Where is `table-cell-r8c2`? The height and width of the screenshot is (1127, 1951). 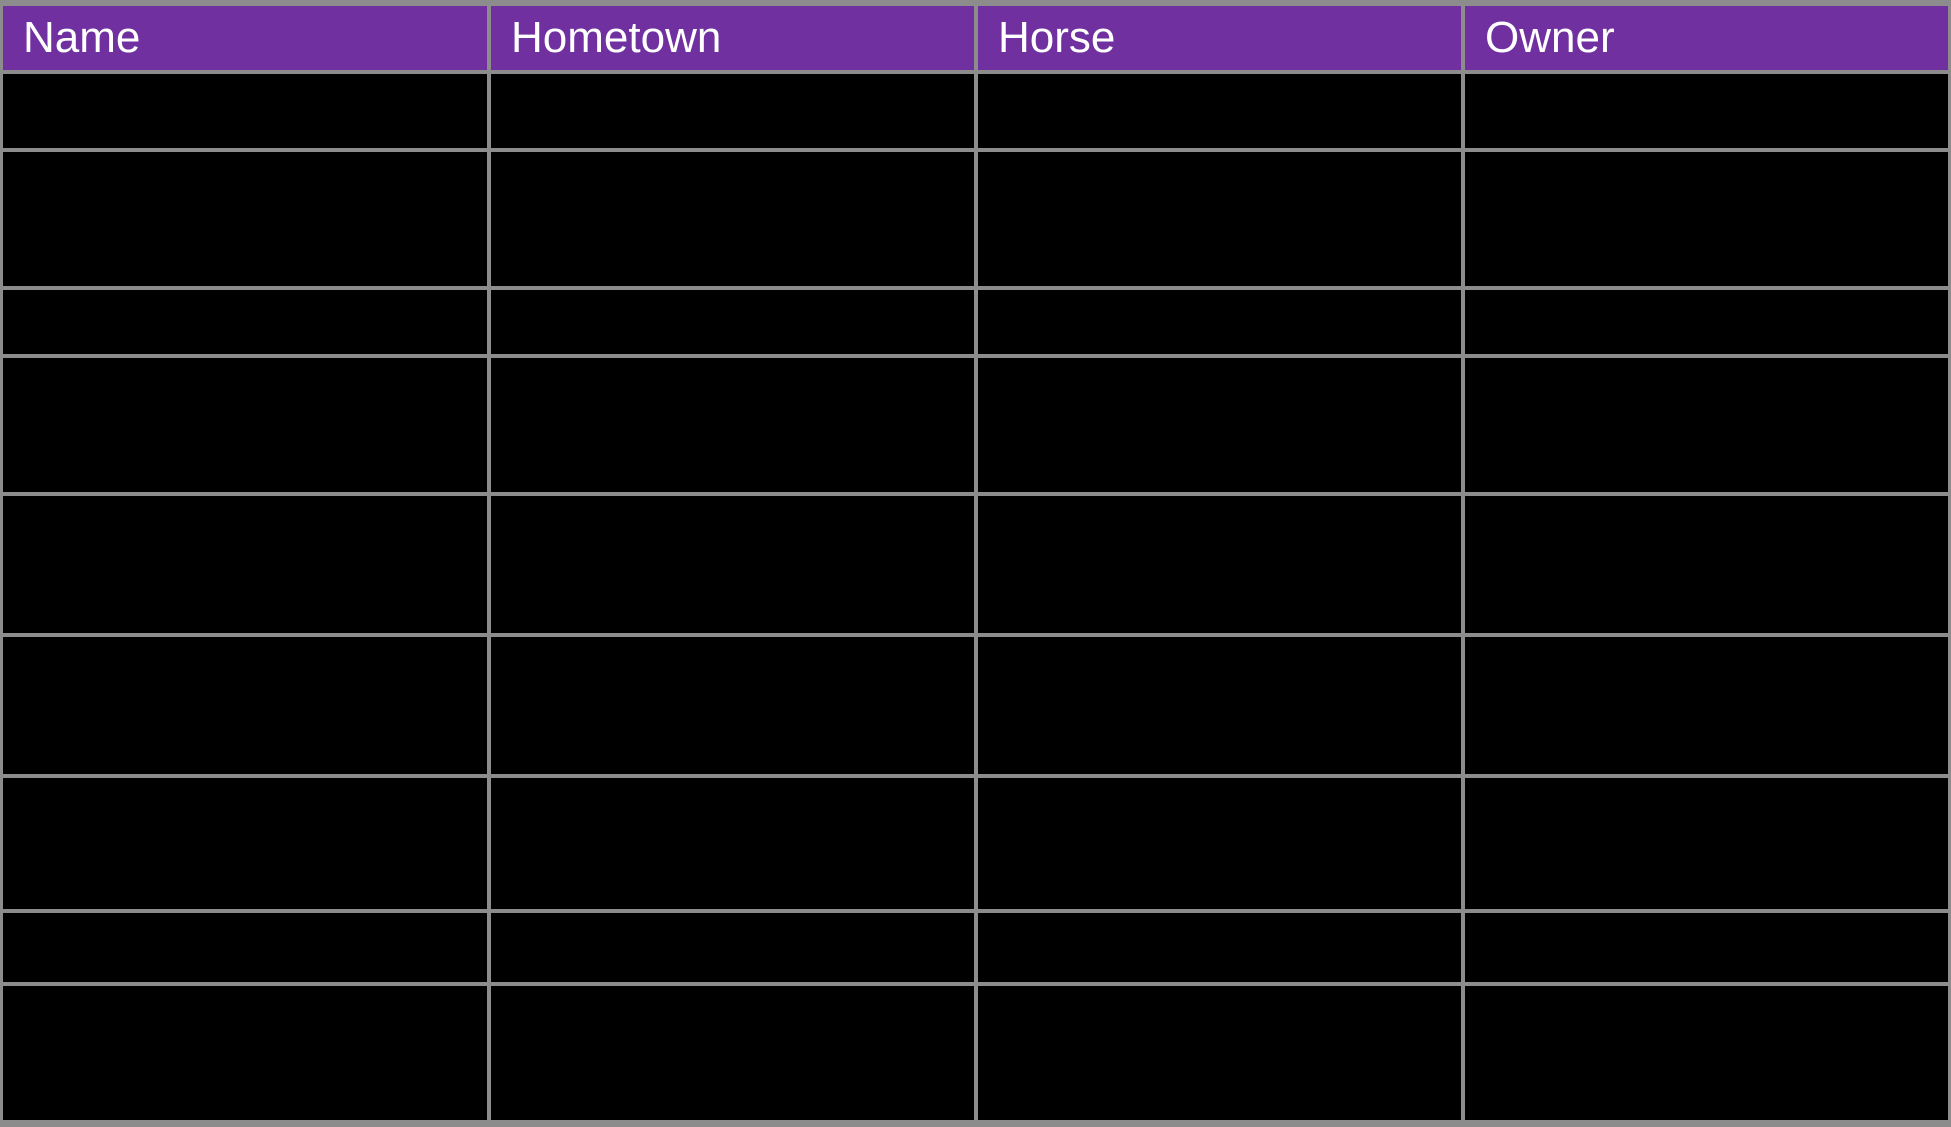
table-cell-r8c2 is located at coordinates (732, 947).